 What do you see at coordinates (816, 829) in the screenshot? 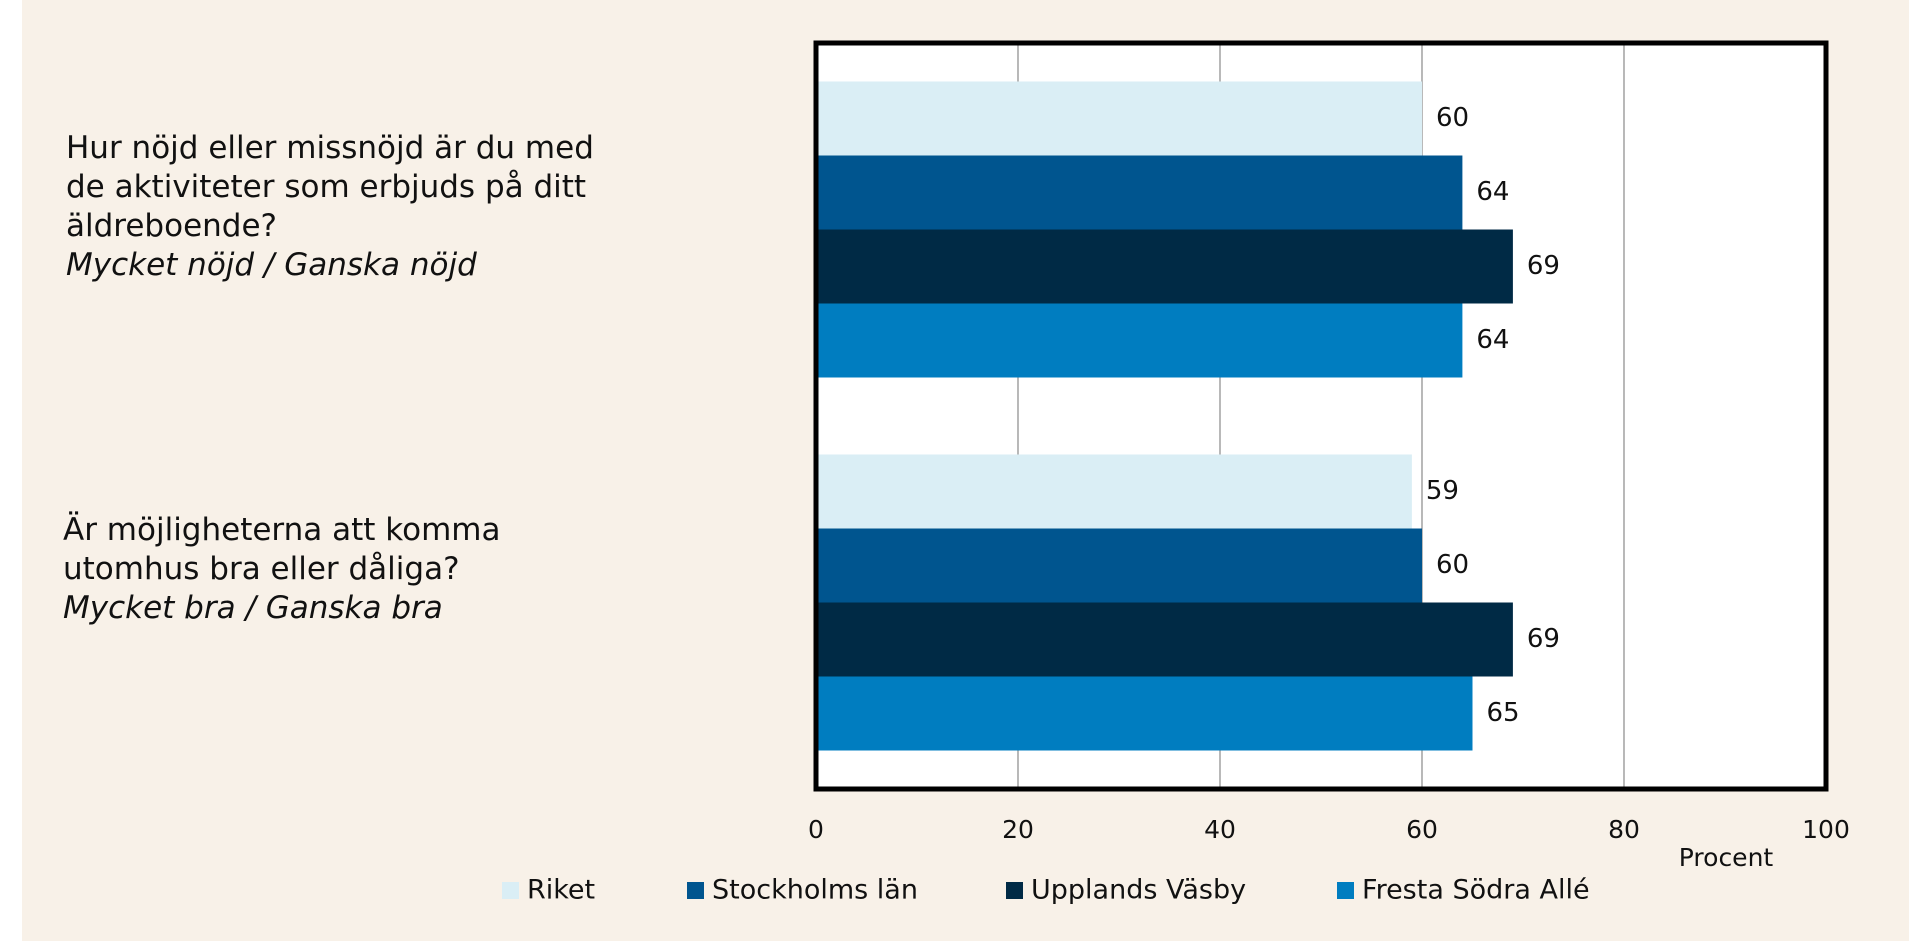
I see `x-tick-label: 0` at bounding box center [816, 829].